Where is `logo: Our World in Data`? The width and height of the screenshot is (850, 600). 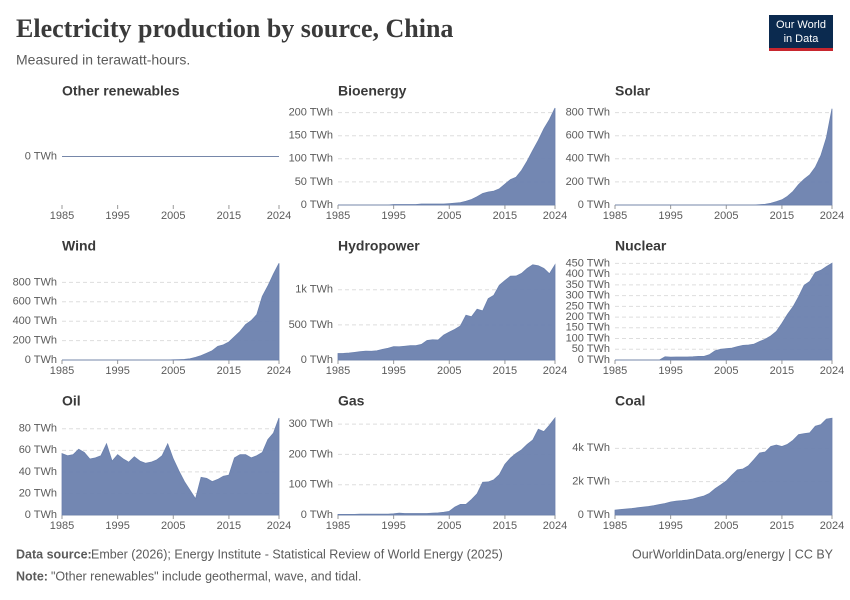
logo: Our World in Data is located at coordinates (801, 33).